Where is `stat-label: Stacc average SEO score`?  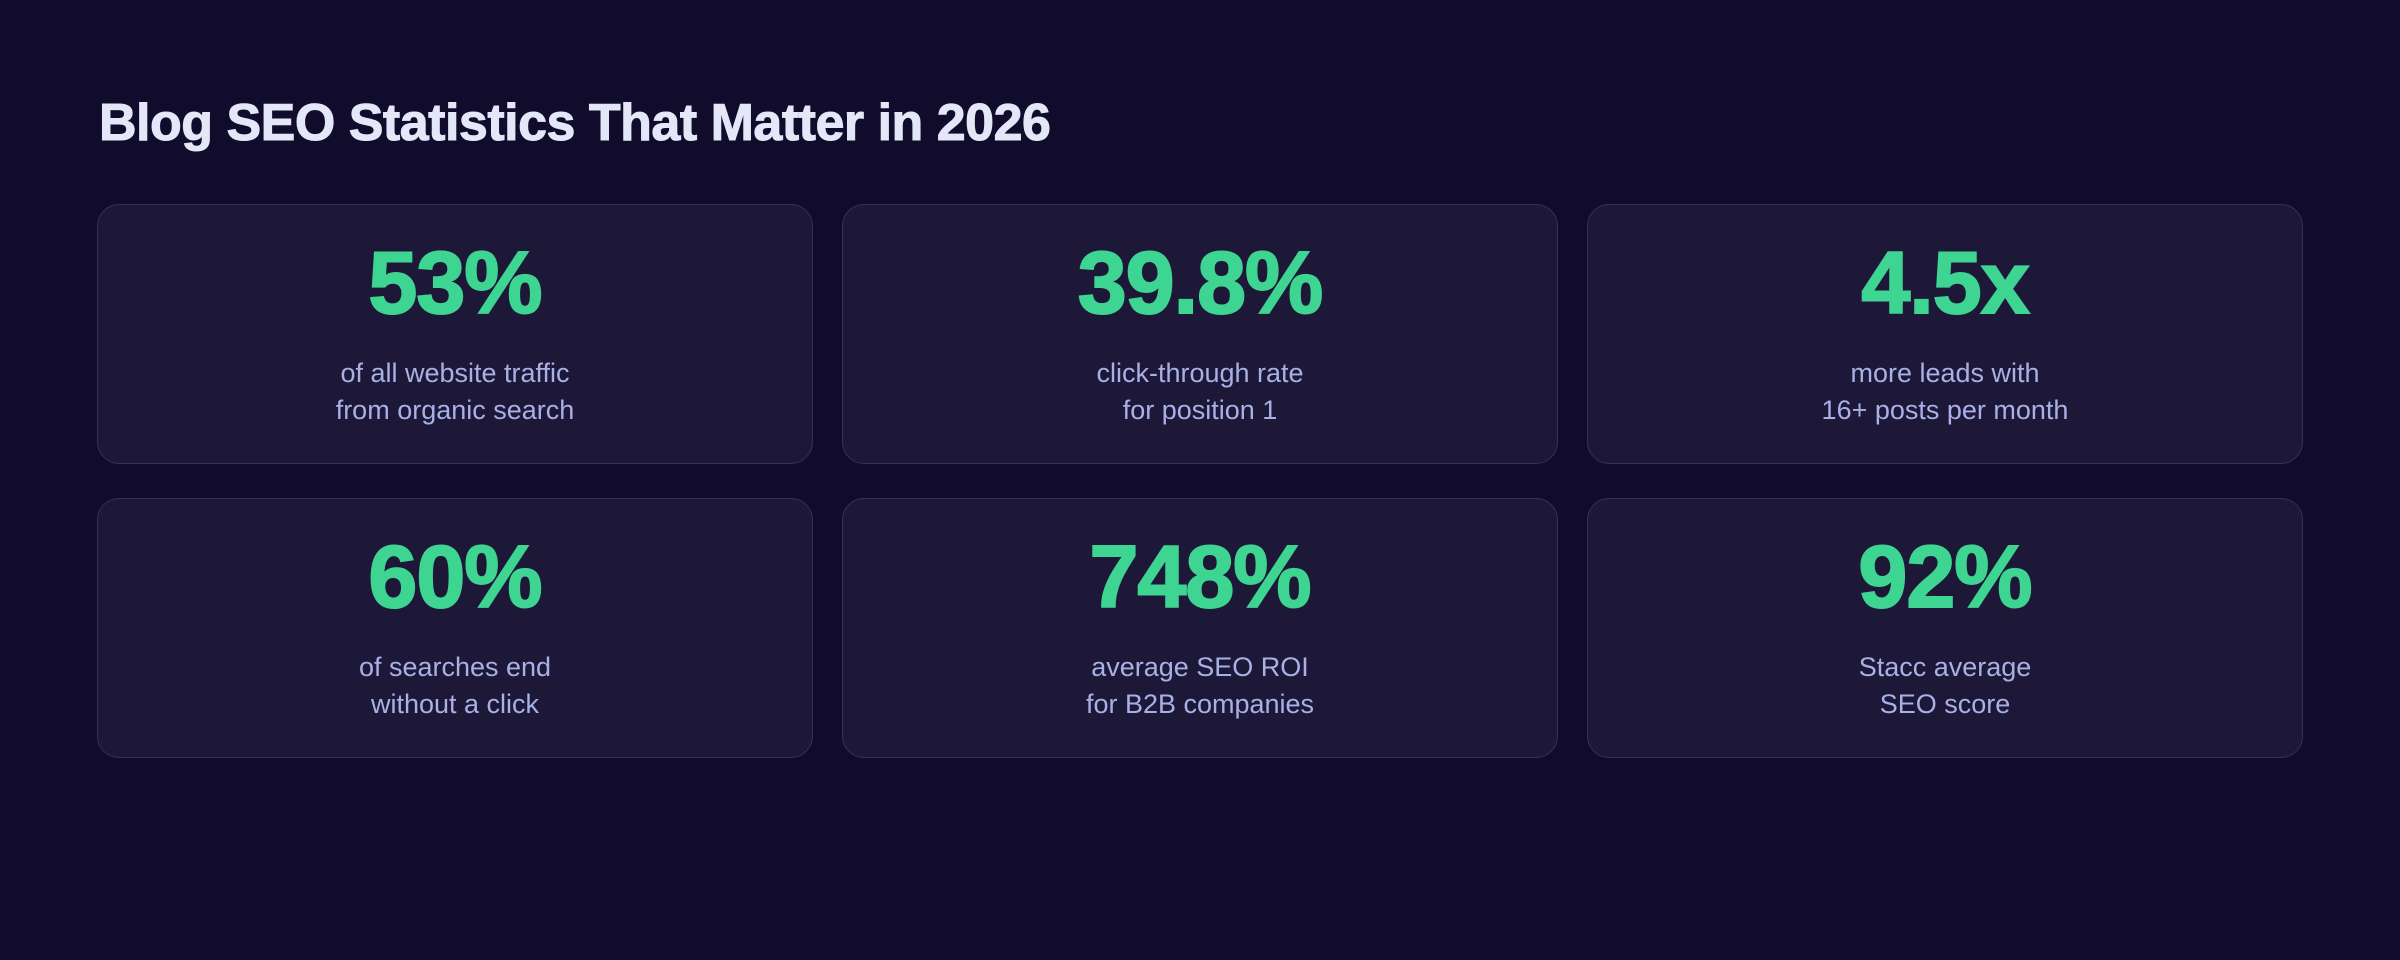 stat-label: Stacc average SEO score is located at coordinates (1945, 686).